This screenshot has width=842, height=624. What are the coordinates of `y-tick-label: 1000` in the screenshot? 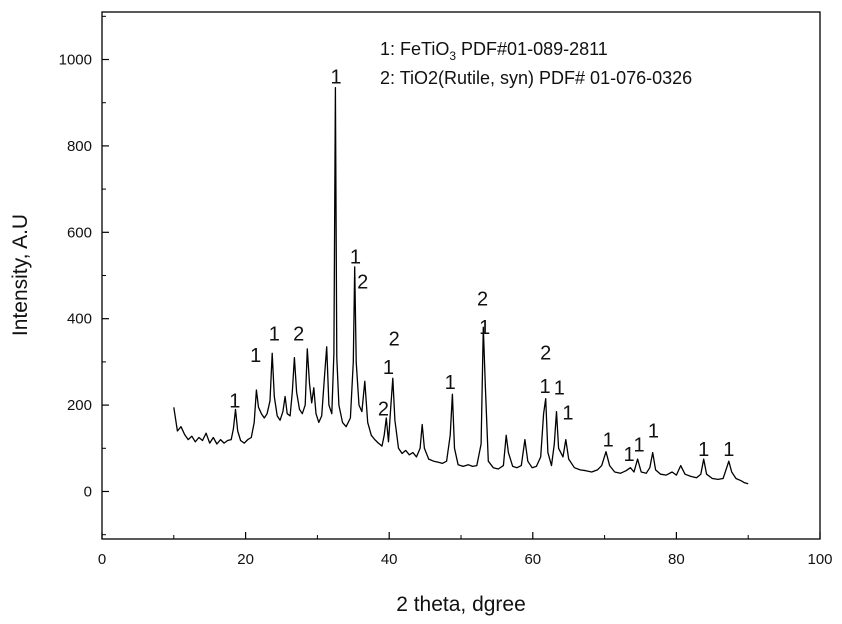 It's located at (75, 60).